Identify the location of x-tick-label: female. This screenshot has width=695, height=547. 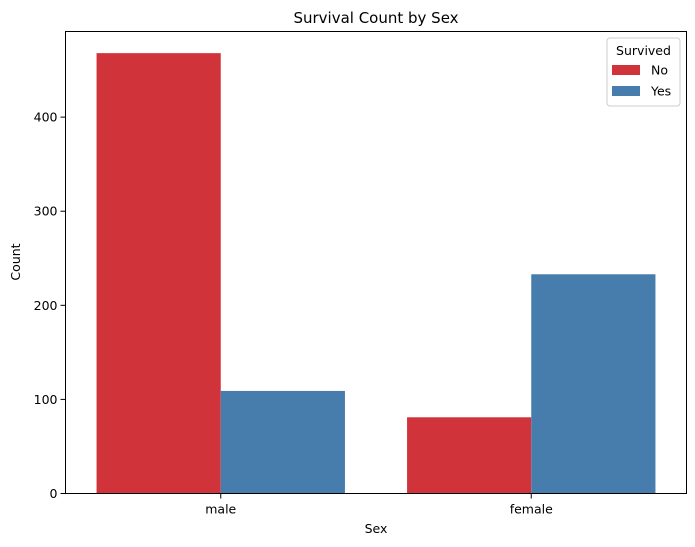
(531, 509).